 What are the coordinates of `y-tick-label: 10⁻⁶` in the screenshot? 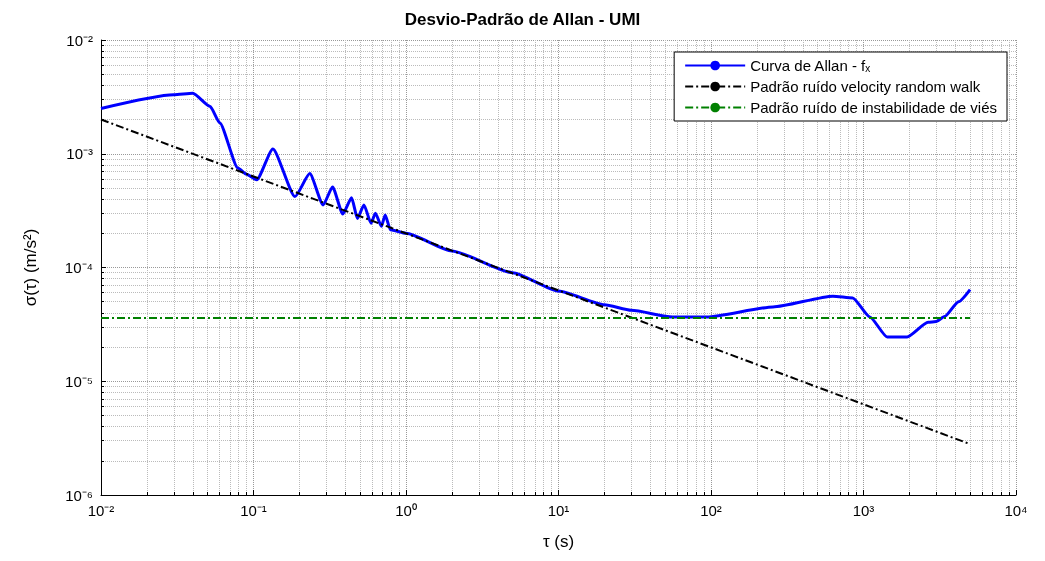 It's located at (79, 495).